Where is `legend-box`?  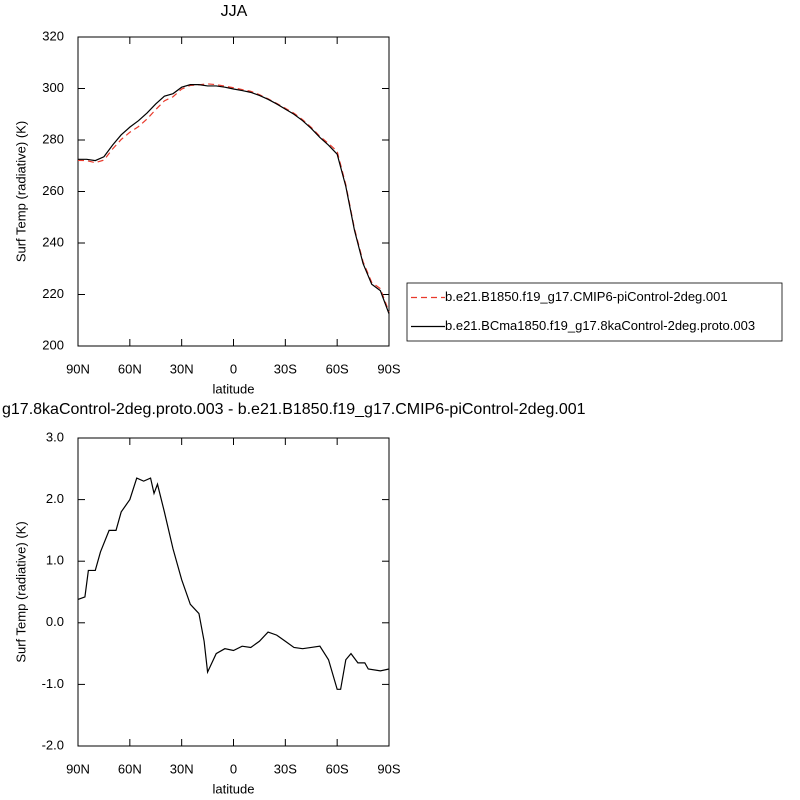
legend-box is located at coordinates (594, 312).